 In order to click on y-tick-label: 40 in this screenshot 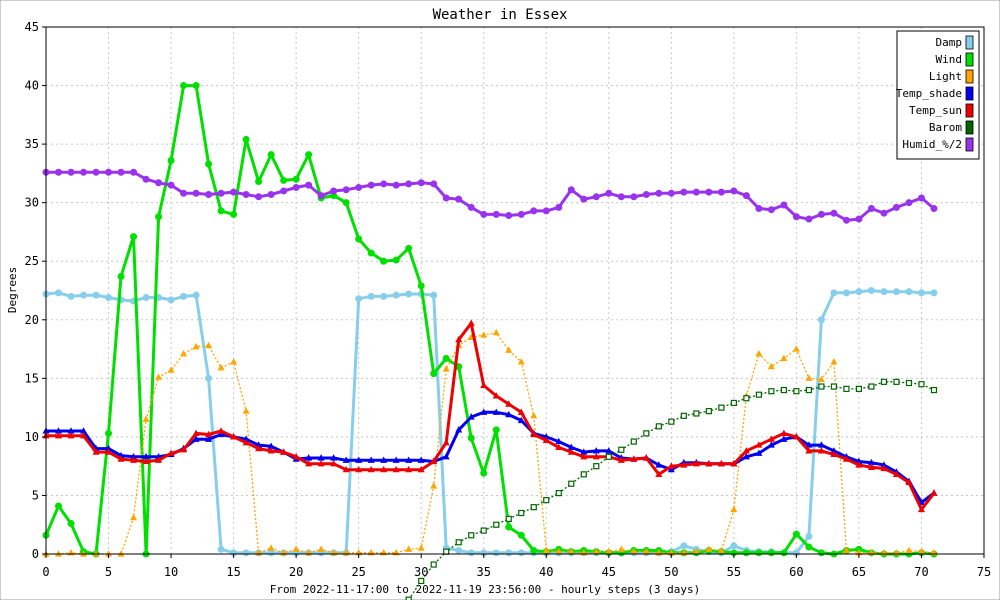, I will do `click(32, 86)`.